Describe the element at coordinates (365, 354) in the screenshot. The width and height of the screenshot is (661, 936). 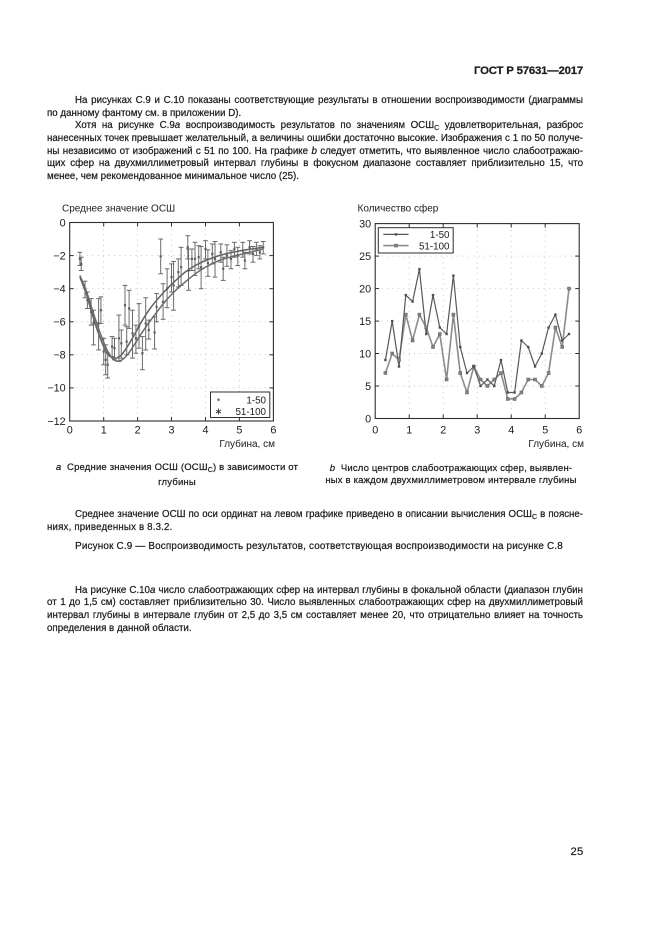
I see `svg-text: 10` at that location.